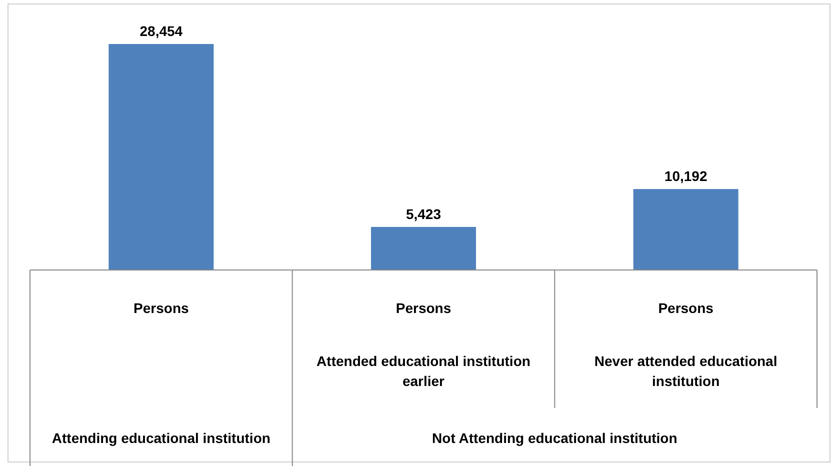 This screenshot has width=833, height=466. I want to click on text: Attending educational institution, so click(161, 438).